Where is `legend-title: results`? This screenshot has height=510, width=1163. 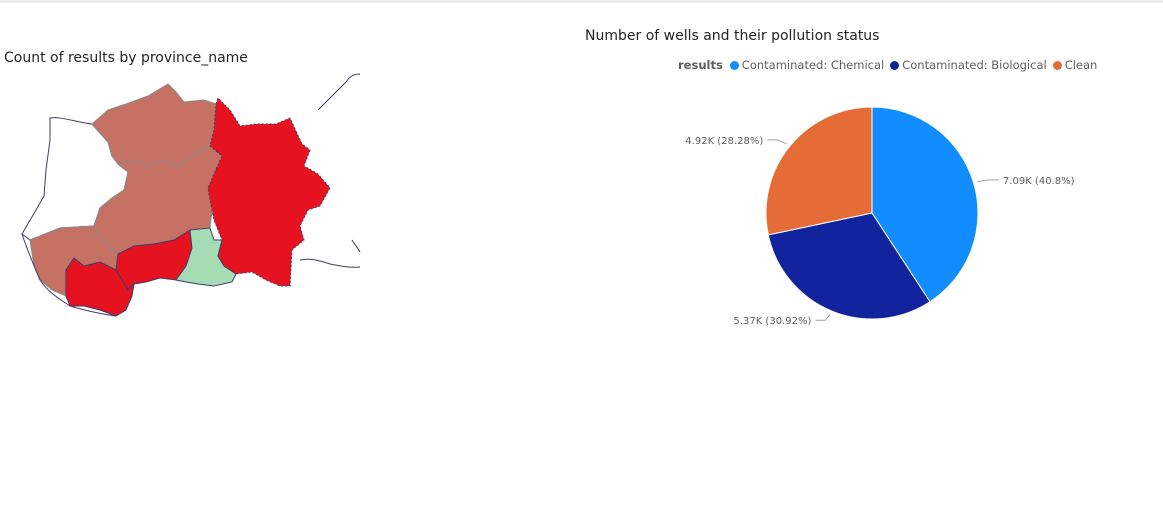
legend-title: results is located at coordinates (700, 65).